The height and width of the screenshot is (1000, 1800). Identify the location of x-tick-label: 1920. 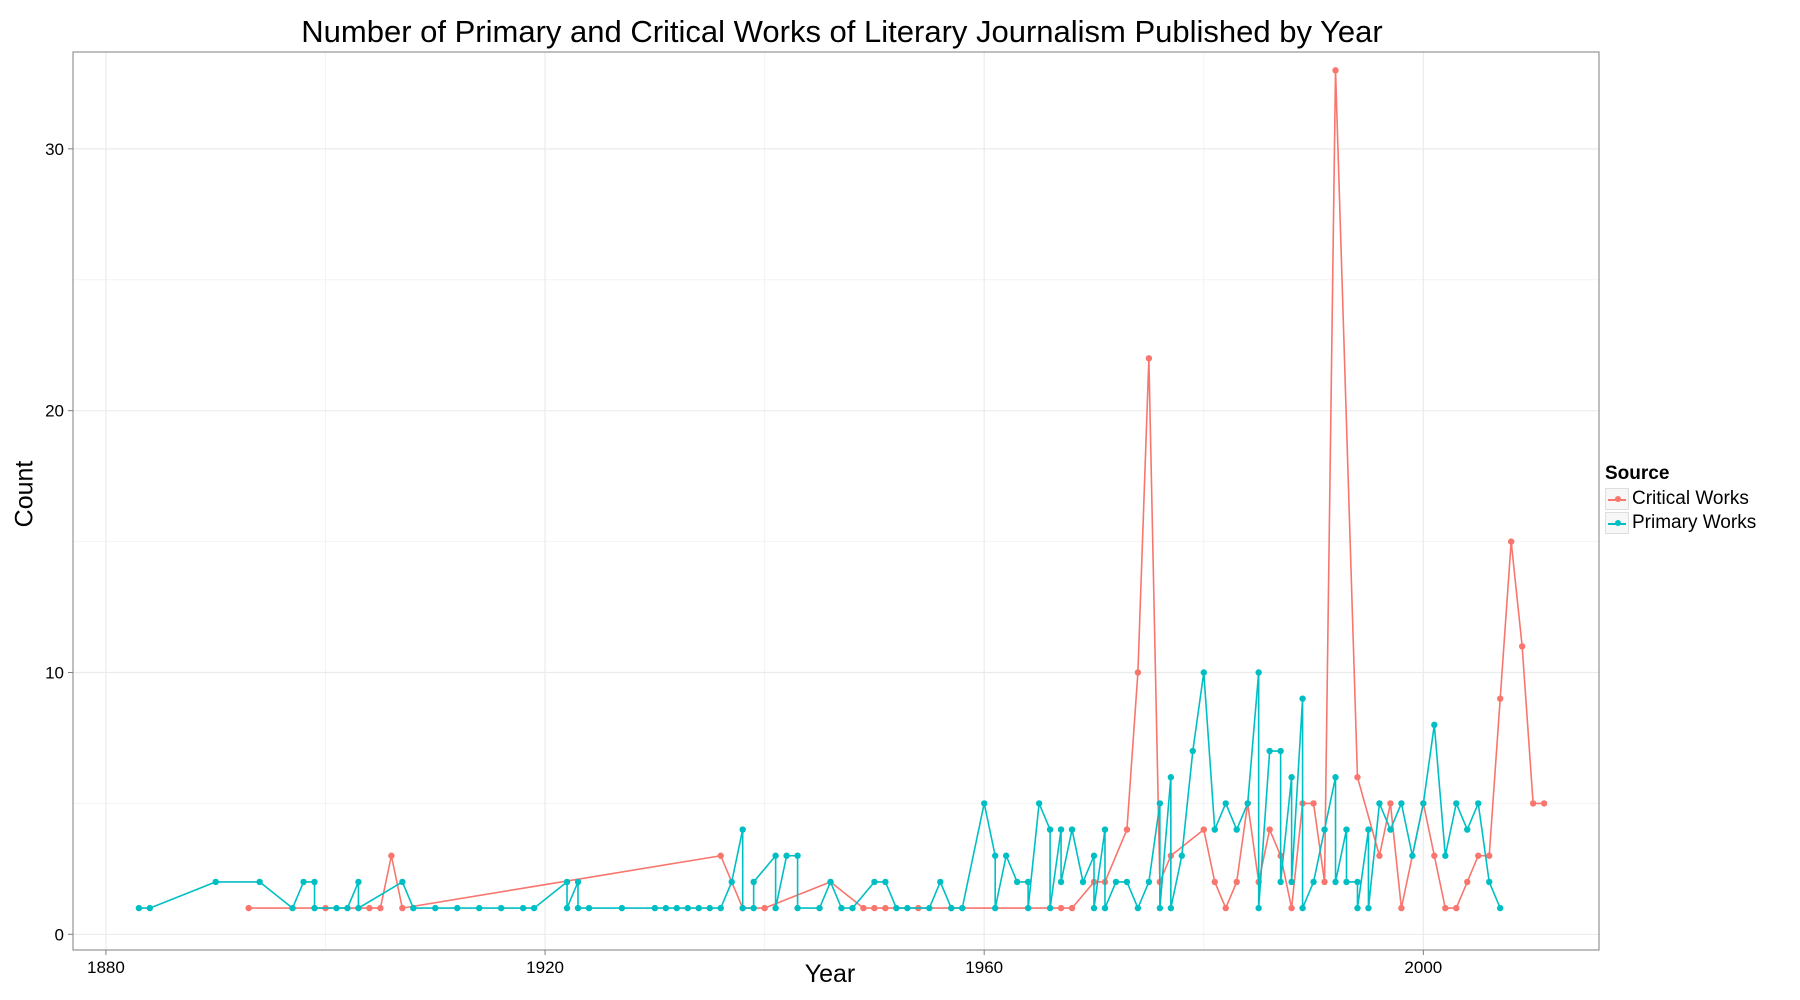
(545, 967).